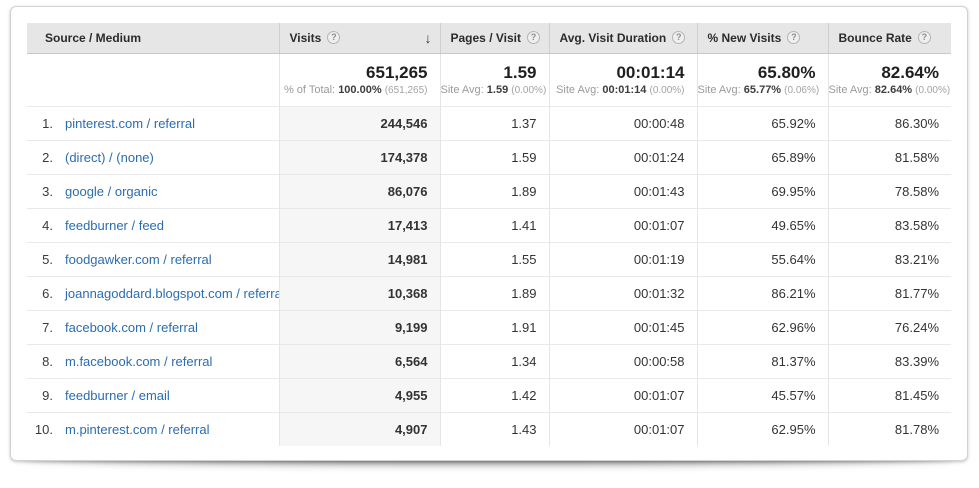 This screenshot has width=979, height=488. What do you see at coordinates (494, 79) in the screenshot?
I see `totals-pages-cell: 1.59 Site Avg: 1.59 (0.00%)` at bounding box center [494, 79].